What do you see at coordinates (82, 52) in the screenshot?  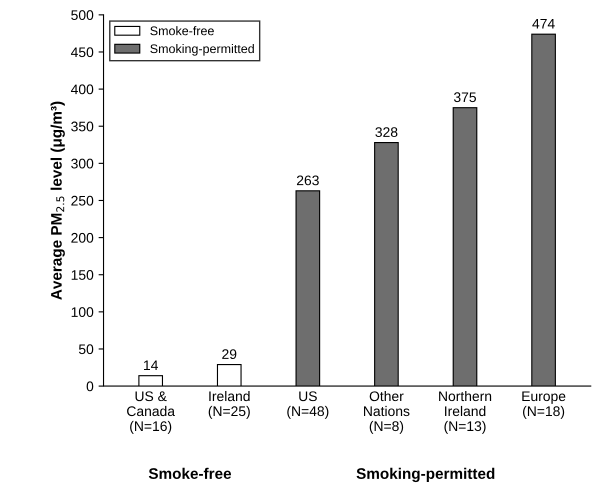 I see `y-tick-label: 450` at bounding box center [82, 52].